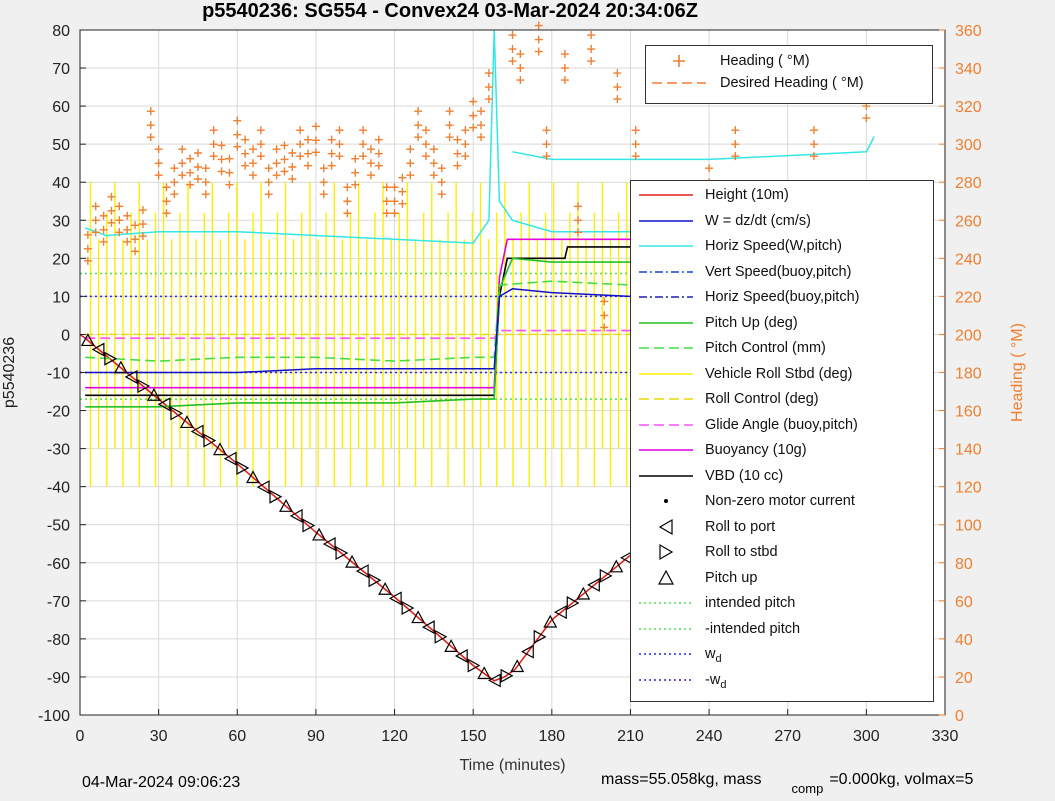 The height and width of the screenshot is (801, 1055). What do you see at coordinates (782, 196) in the screenshot?
I see `main-legend-entry: Height (10m)` at bounding box center [782, 196].